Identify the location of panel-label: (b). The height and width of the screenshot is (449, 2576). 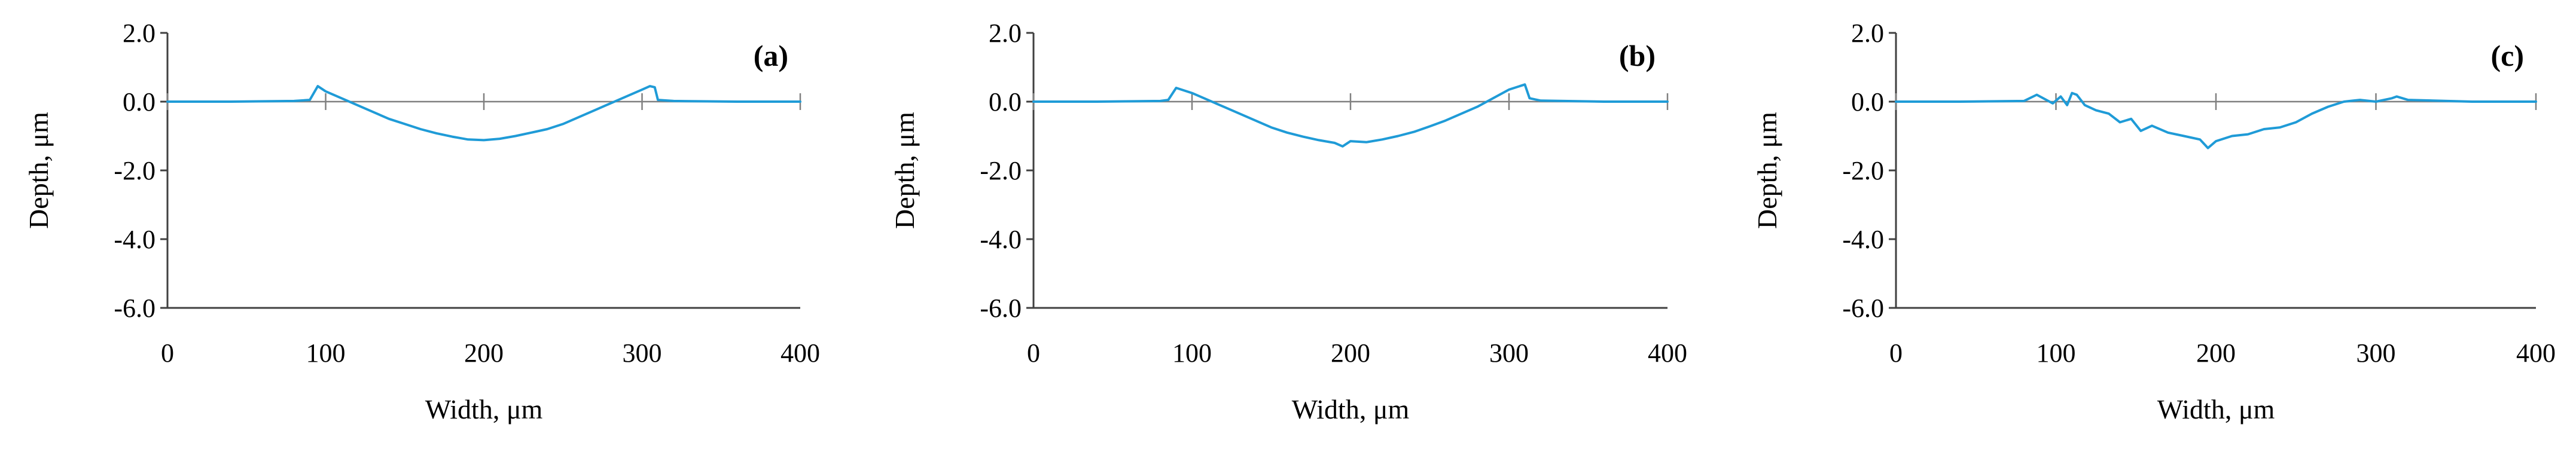
(1638, 56).